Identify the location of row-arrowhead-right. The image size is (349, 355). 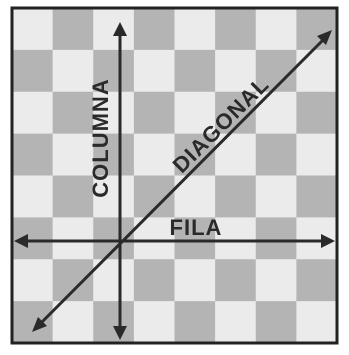
(328, 241).